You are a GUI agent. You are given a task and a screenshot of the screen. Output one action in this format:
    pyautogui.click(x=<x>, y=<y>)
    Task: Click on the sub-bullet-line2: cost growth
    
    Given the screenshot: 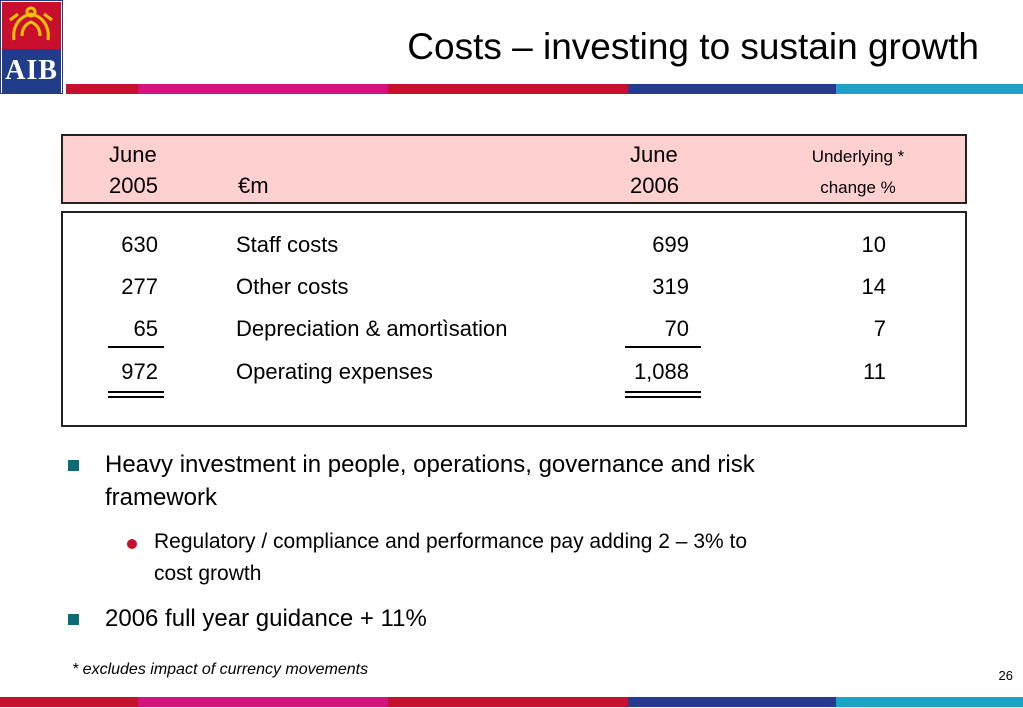 What is the action you would take?
    pyautogui.click(x=208, y=573)
    